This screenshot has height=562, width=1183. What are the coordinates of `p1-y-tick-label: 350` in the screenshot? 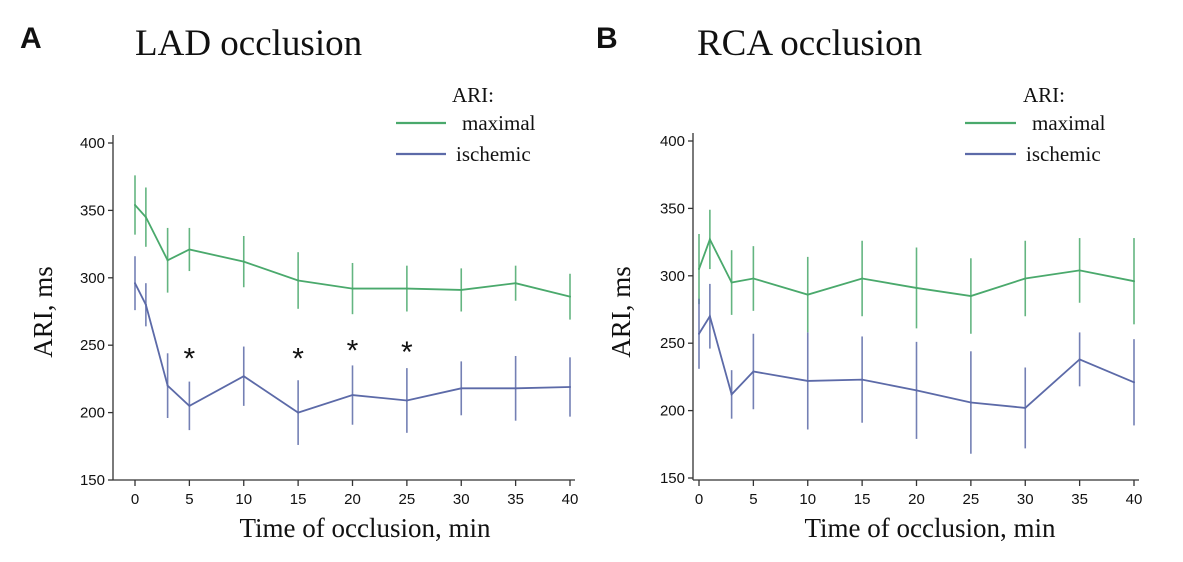 It's located at (672, 208).